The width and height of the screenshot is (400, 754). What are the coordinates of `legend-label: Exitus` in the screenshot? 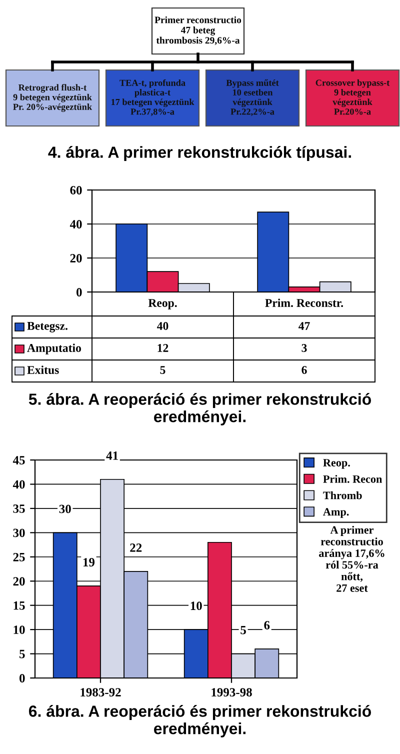 It's located at (43, 370).